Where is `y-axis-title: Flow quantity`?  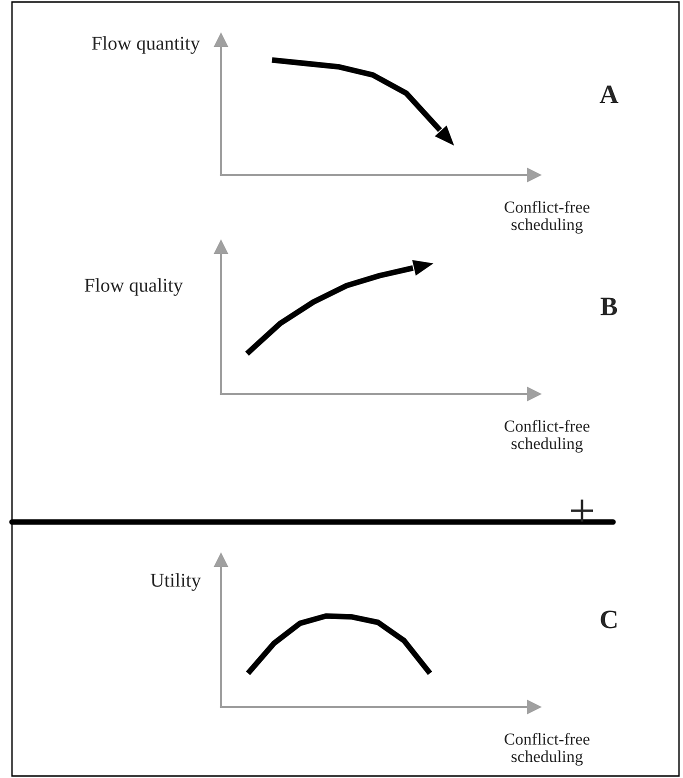
y-axis-title: Flow quantity is located at coordinates (146, 45).